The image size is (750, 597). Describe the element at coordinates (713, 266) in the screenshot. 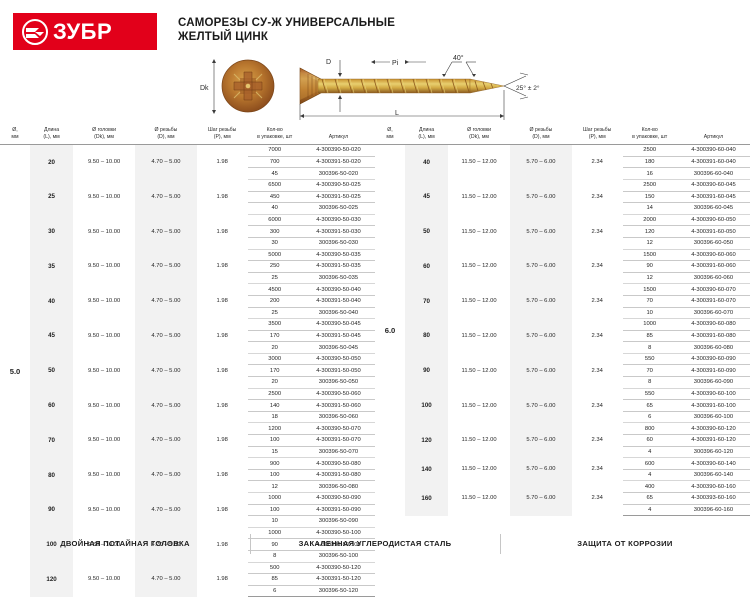

I see `cell-article: 4-300391-60-060` at that location.